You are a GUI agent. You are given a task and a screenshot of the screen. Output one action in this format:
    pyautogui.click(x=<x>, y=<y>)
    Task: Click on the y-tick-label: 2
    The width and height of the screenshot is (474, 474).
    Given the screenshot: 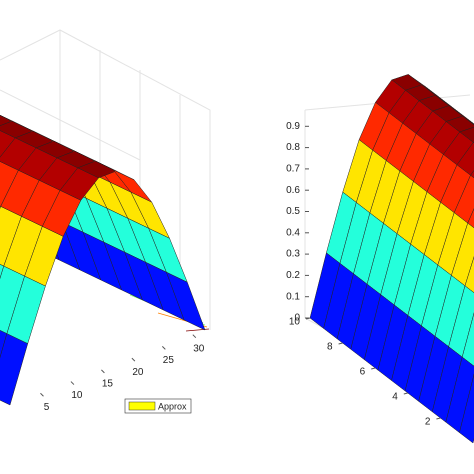 What is the action you would take?
    pyautogui.click(x=428, y=422)
    